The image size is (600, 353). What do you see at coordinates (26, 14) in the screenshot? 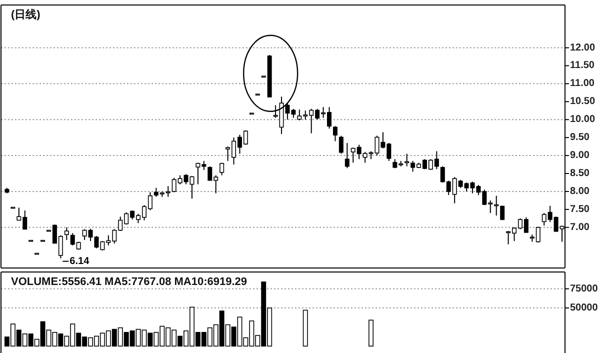
I see `chart-title: (日线)` at bounding box center [26, 14].